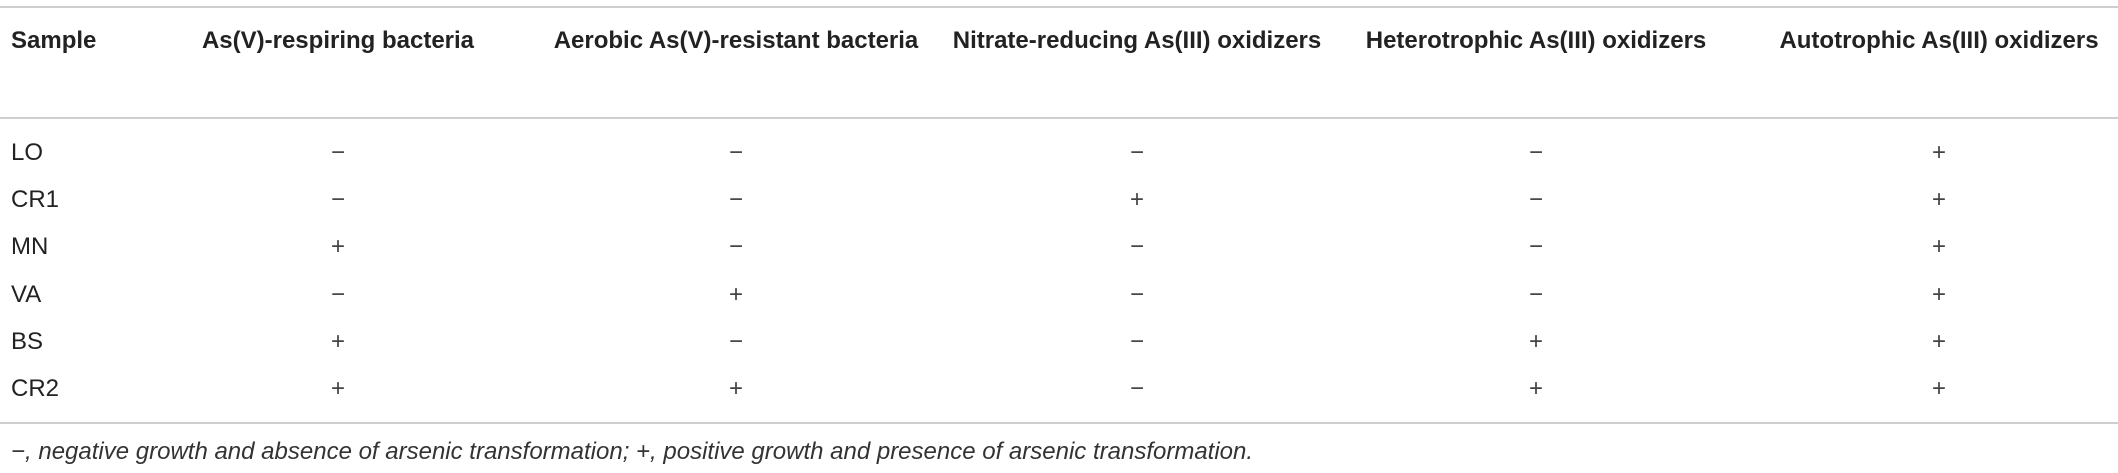  Describe the element at coordinates (736, 40) in the screenshot. I see `header-cell: Aerobic As(V)-resistant bacteria` at that location.